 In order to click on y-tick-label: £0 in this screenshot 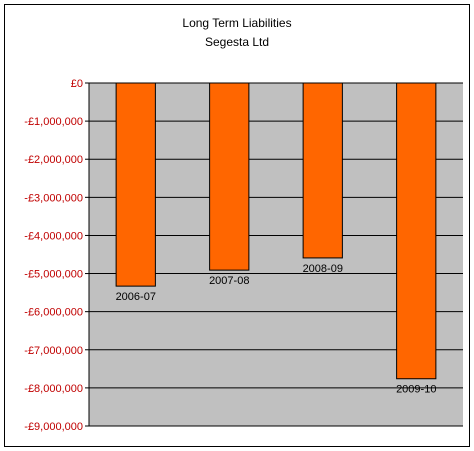, I will do `click(77, 84)`.